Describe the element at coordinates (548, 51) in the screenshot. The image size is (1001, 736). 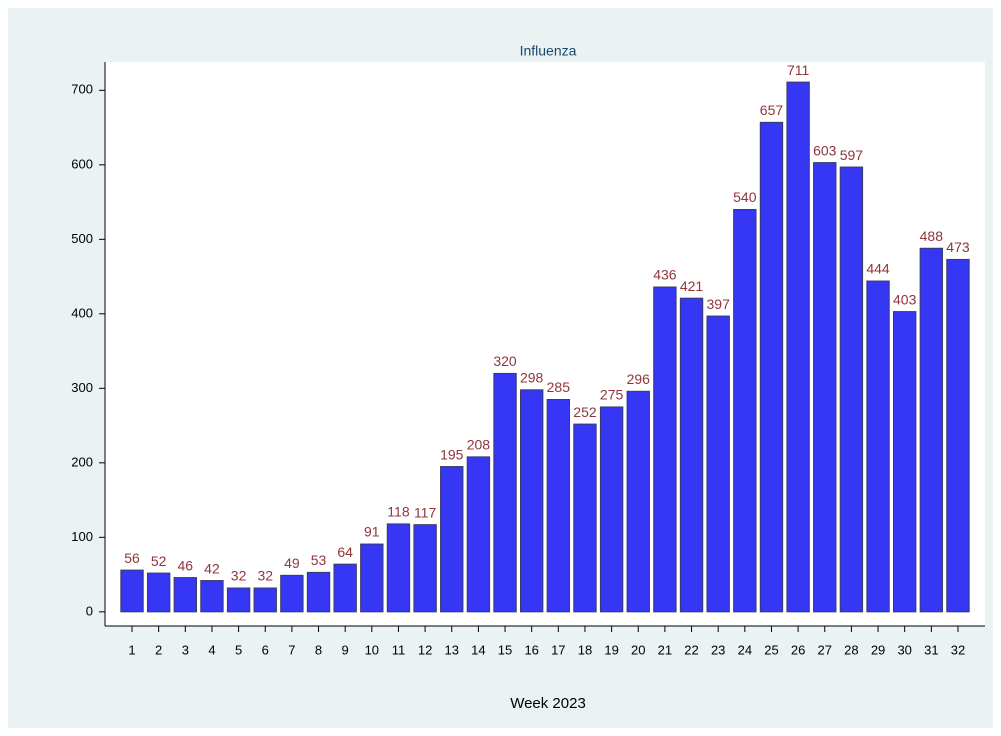
I see `chart-title: Influenza` at that location.